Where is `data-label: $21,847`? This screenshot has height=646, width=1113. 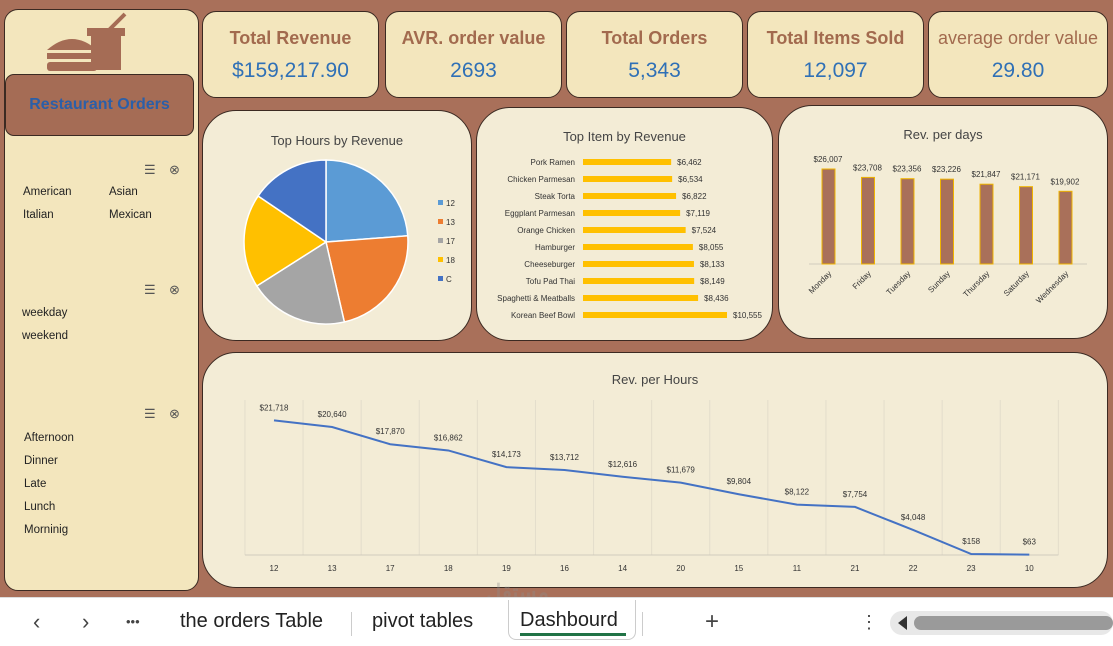 data-label: $21,847 is located at coordinates (986, 174).